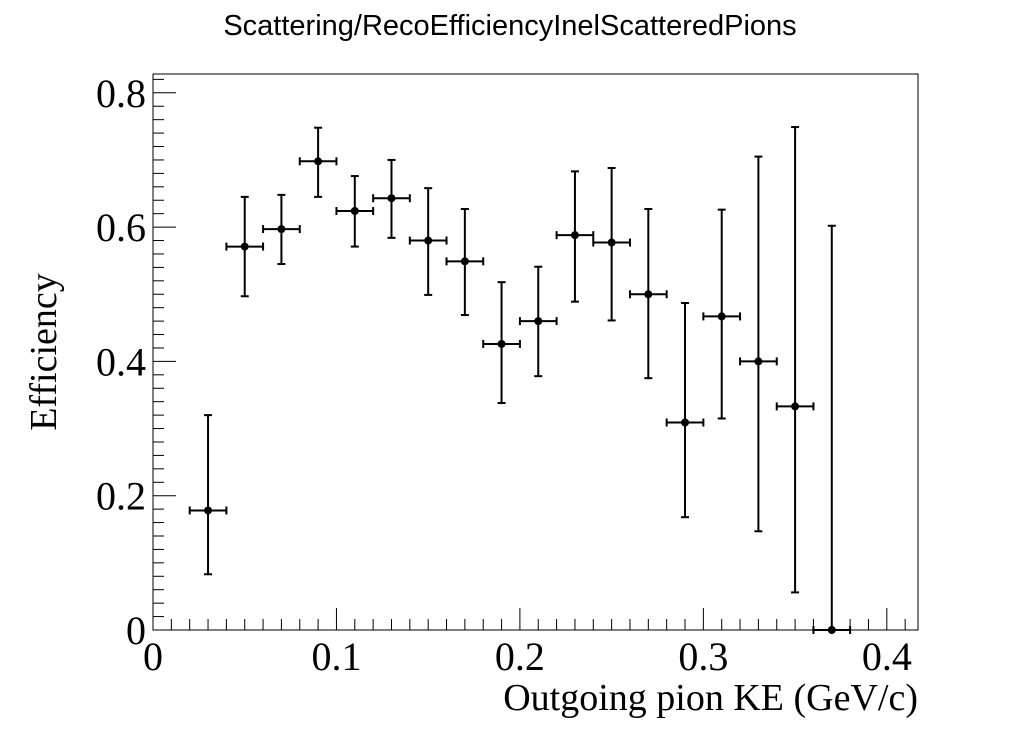  Describe the element at coordinates (121, 227) in the screenshot. I see `y-tick-label: 0.6` at that location.